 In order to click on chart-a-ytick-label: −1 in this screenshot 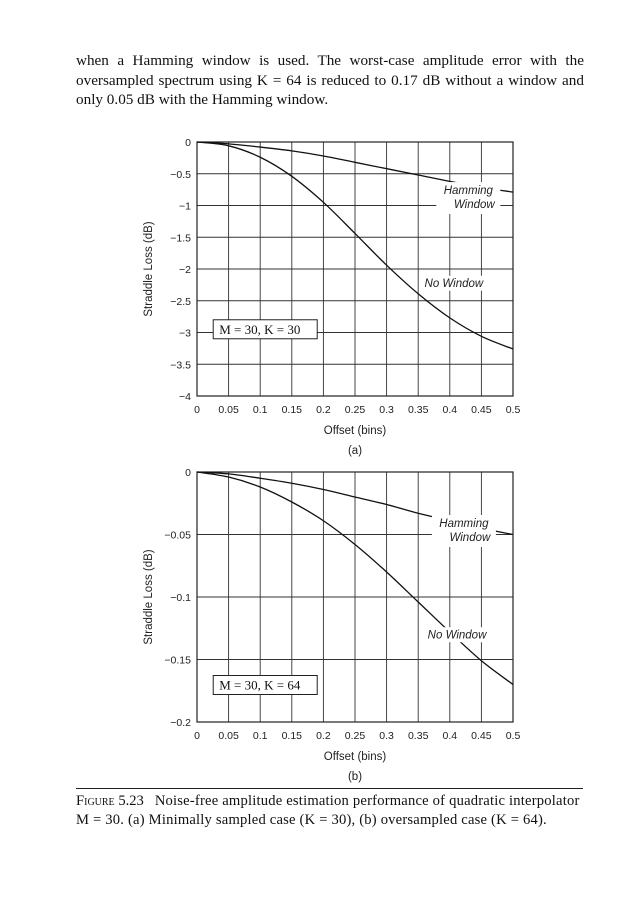, I will do `click(185, 207)`.